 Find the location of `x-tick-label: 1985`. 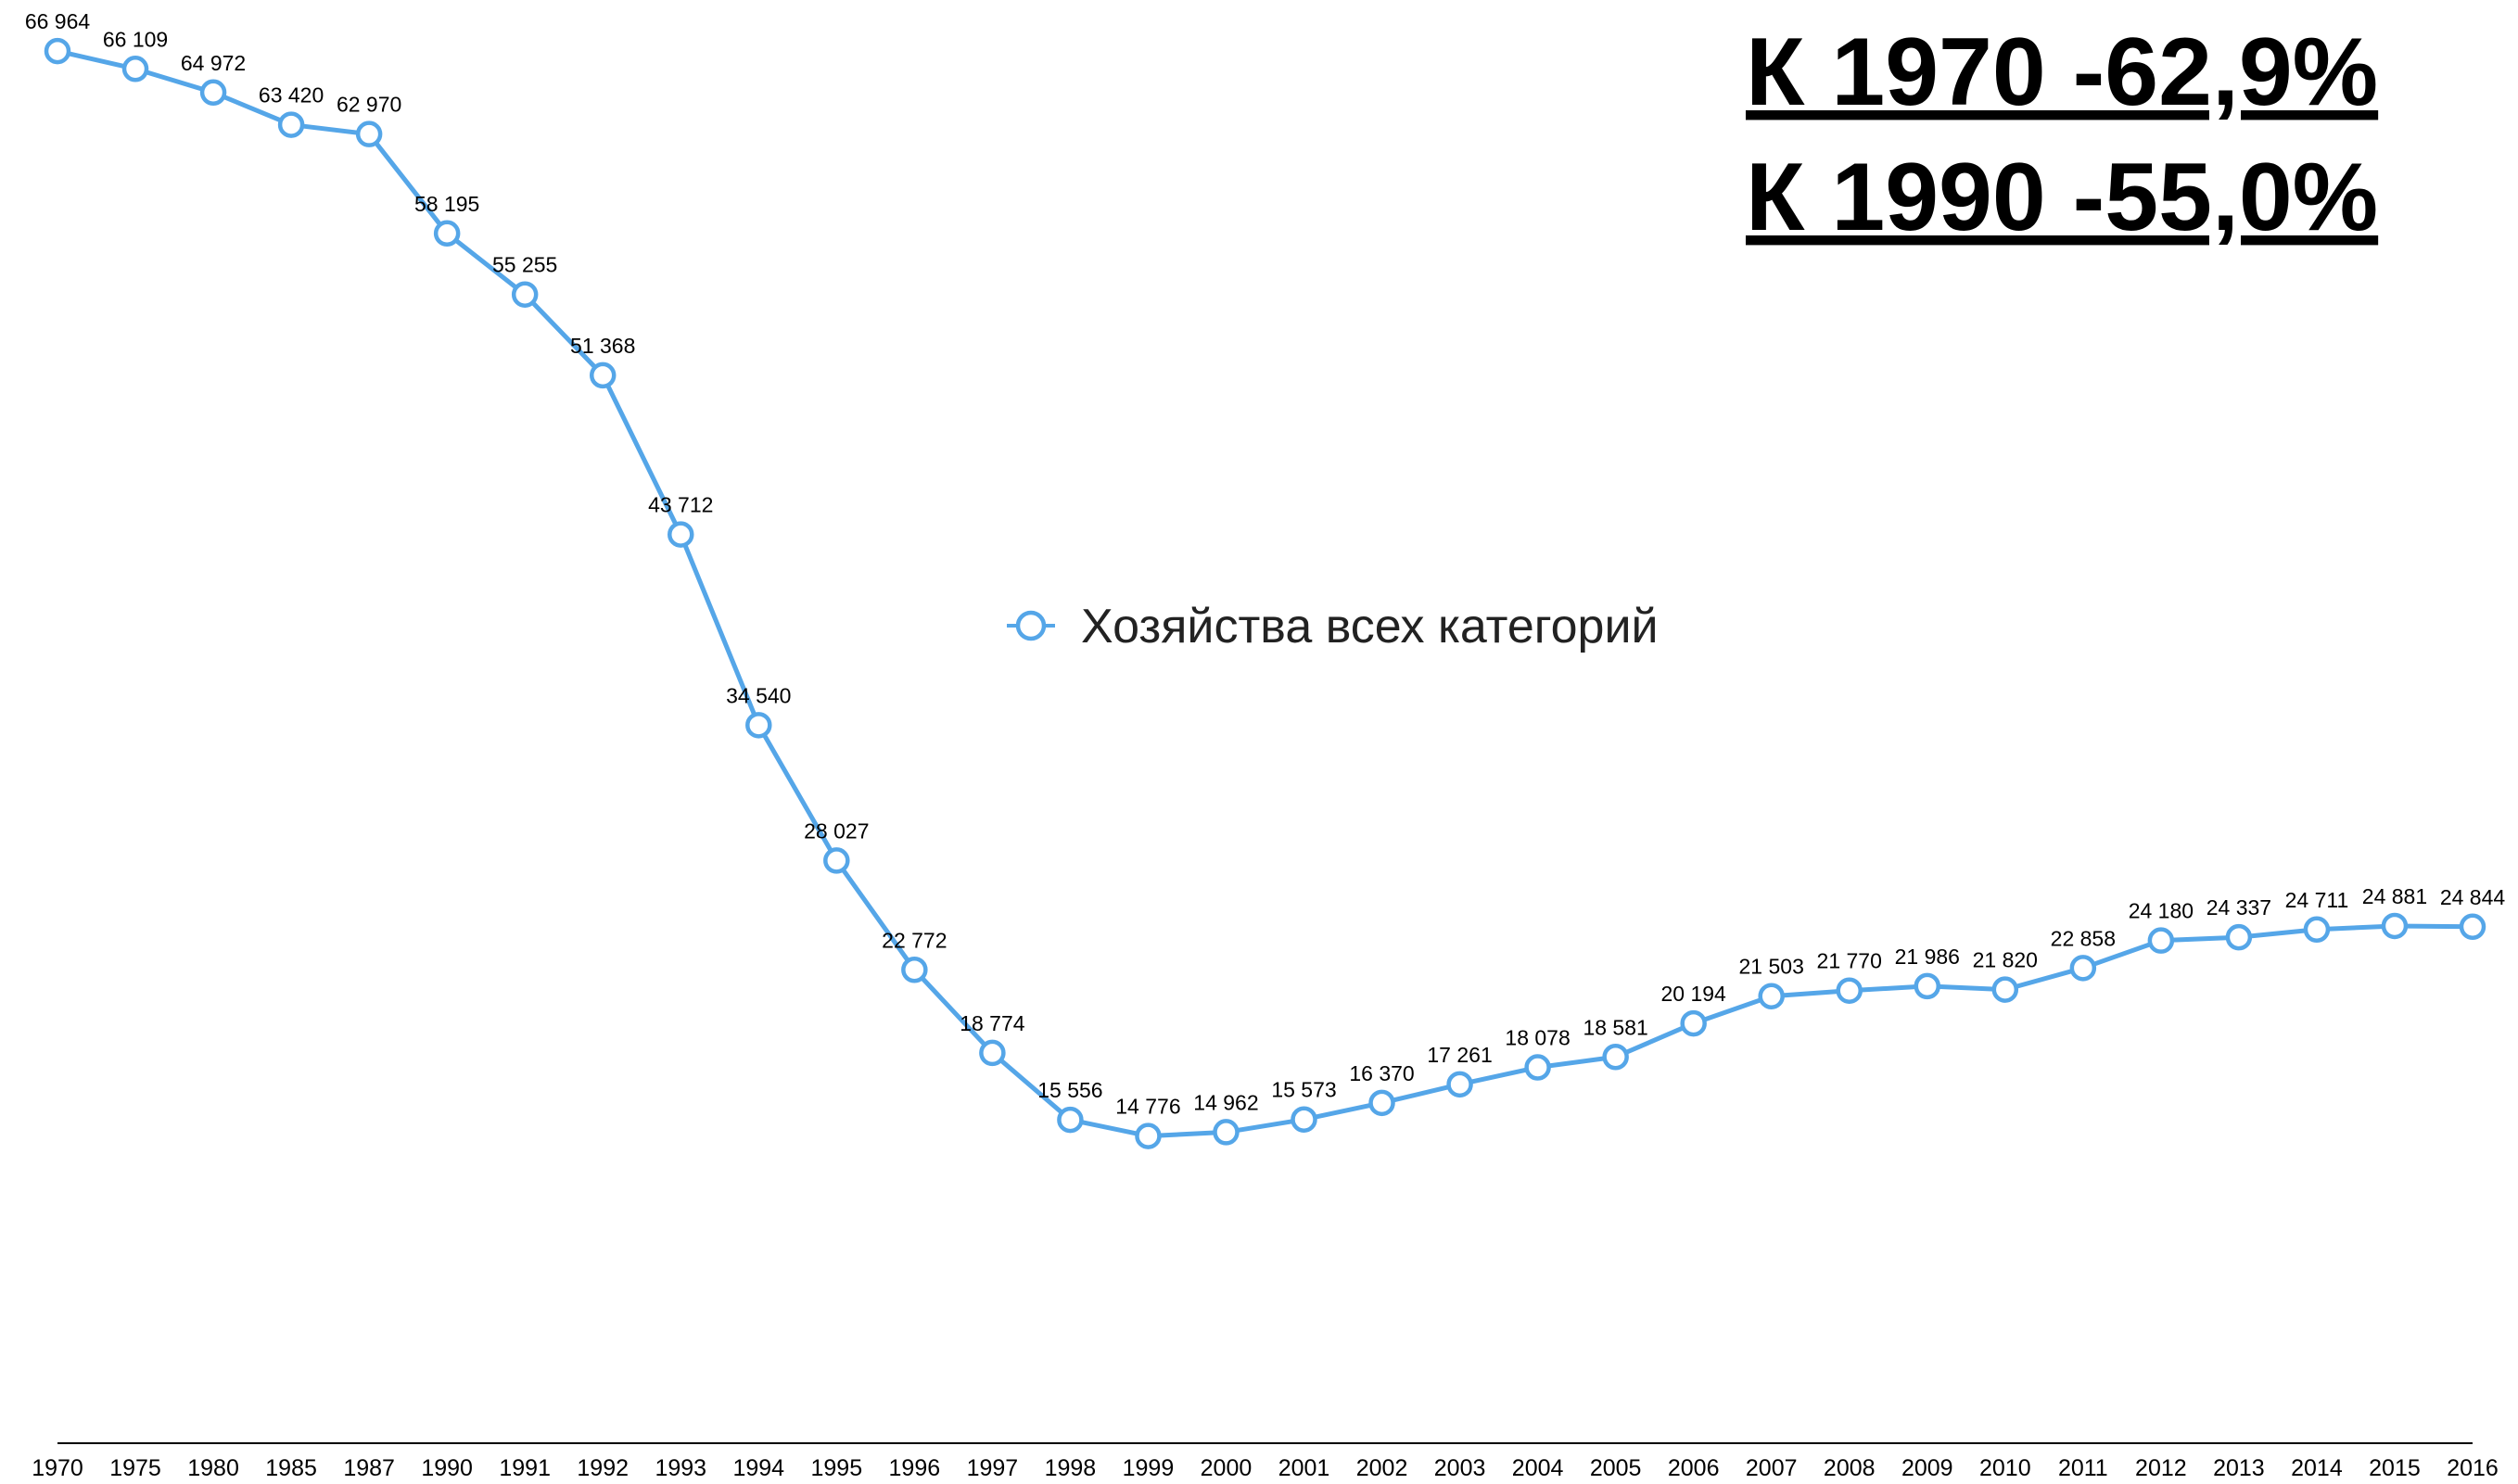

x-tick-label: 1985 is located at coordinates (291, 1468).